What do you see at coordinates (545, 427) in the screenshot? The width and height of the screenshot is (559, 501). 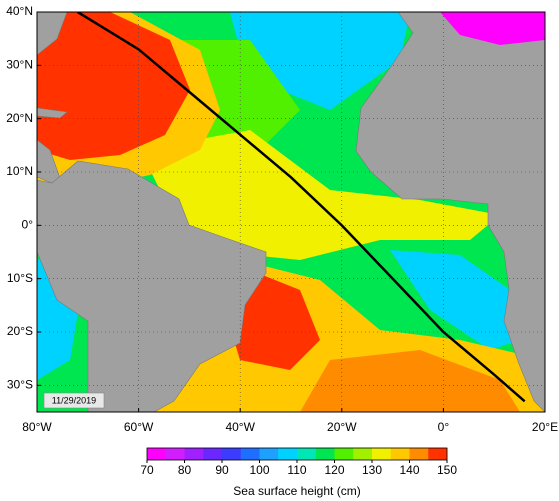 I see `x-tick-label: 20°E` at bounding box center [545, 427].